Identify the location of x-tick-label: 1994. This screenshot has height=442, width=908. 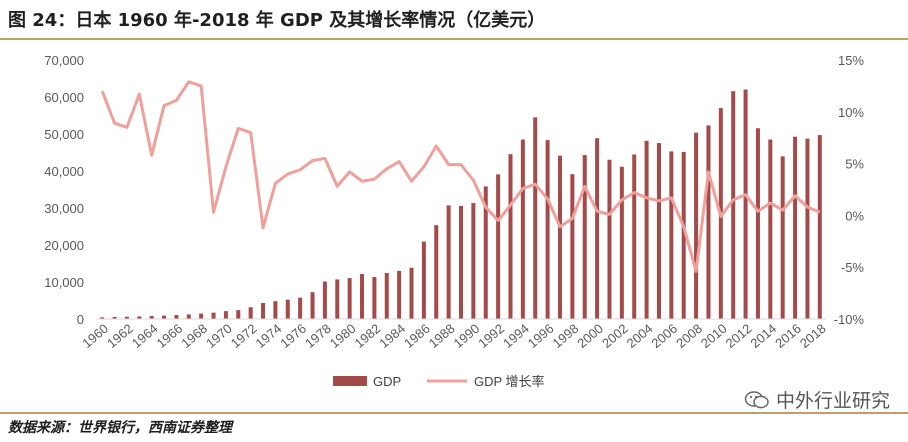
(516, 336).